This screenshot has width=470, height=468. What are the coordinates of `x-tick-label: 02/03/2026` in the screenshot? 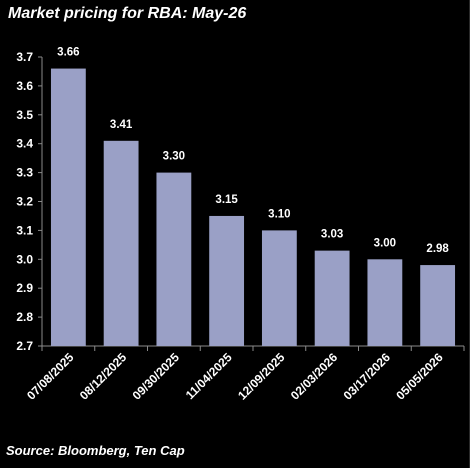 It's located at (314, 376).